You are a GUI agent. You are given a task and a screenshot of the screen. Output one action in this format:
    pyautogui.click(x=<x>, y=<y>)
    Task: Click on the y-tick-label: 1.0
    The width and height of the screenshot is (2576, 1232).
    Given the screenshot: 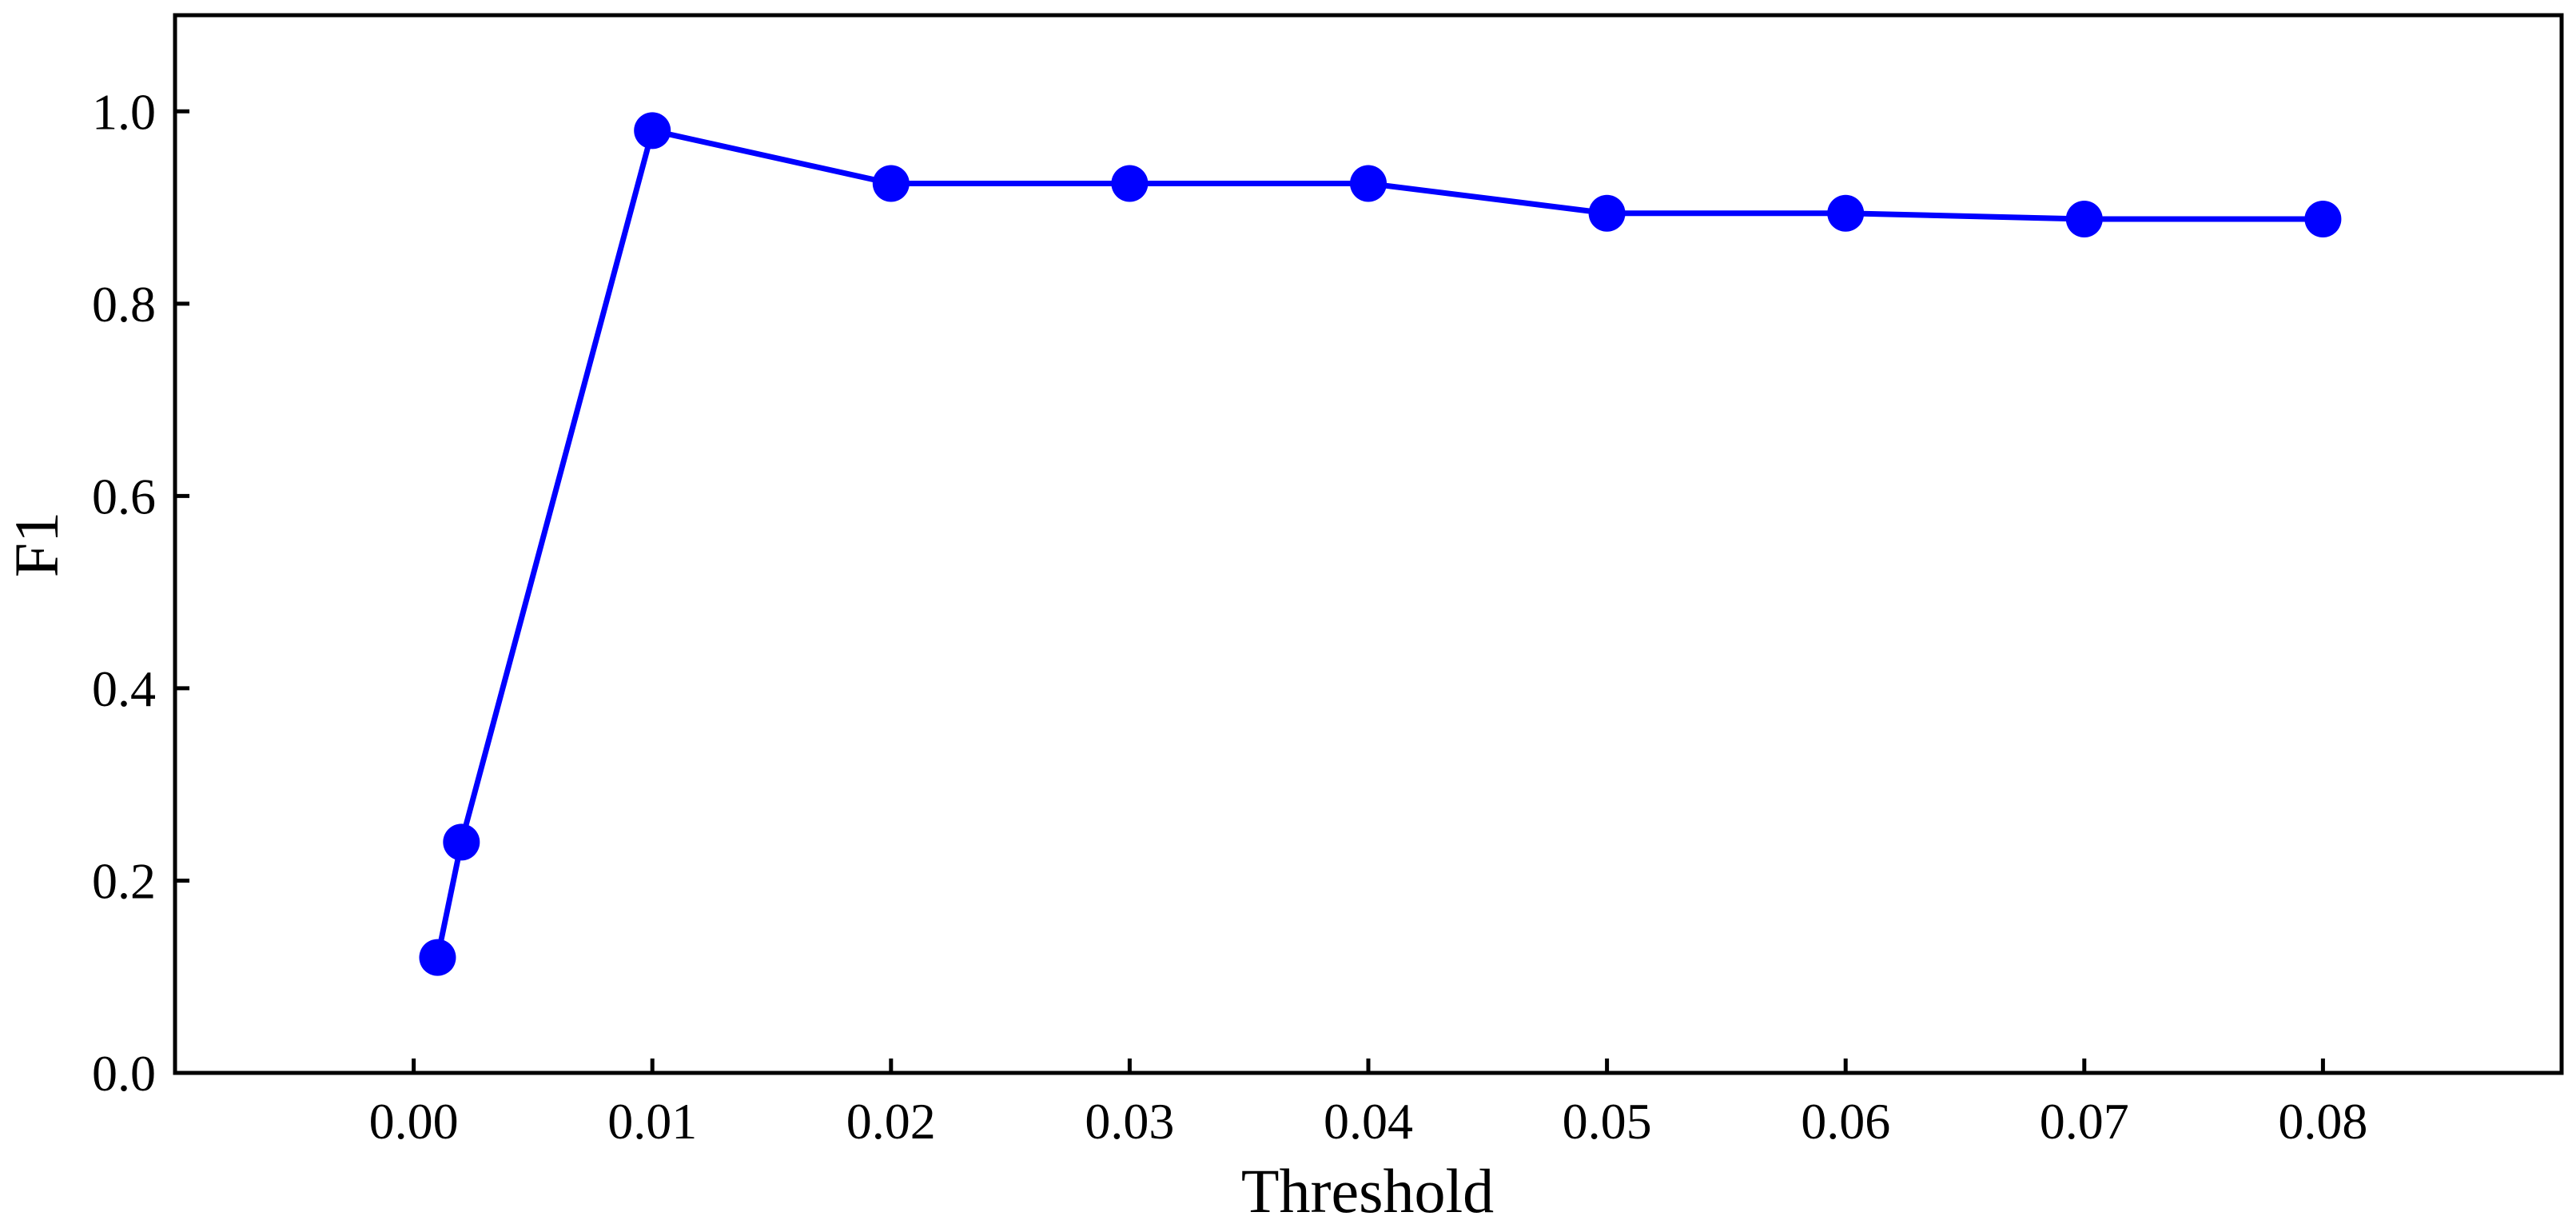 What is the action you would take?
    pyautogui.click(x=124, y=111)
    